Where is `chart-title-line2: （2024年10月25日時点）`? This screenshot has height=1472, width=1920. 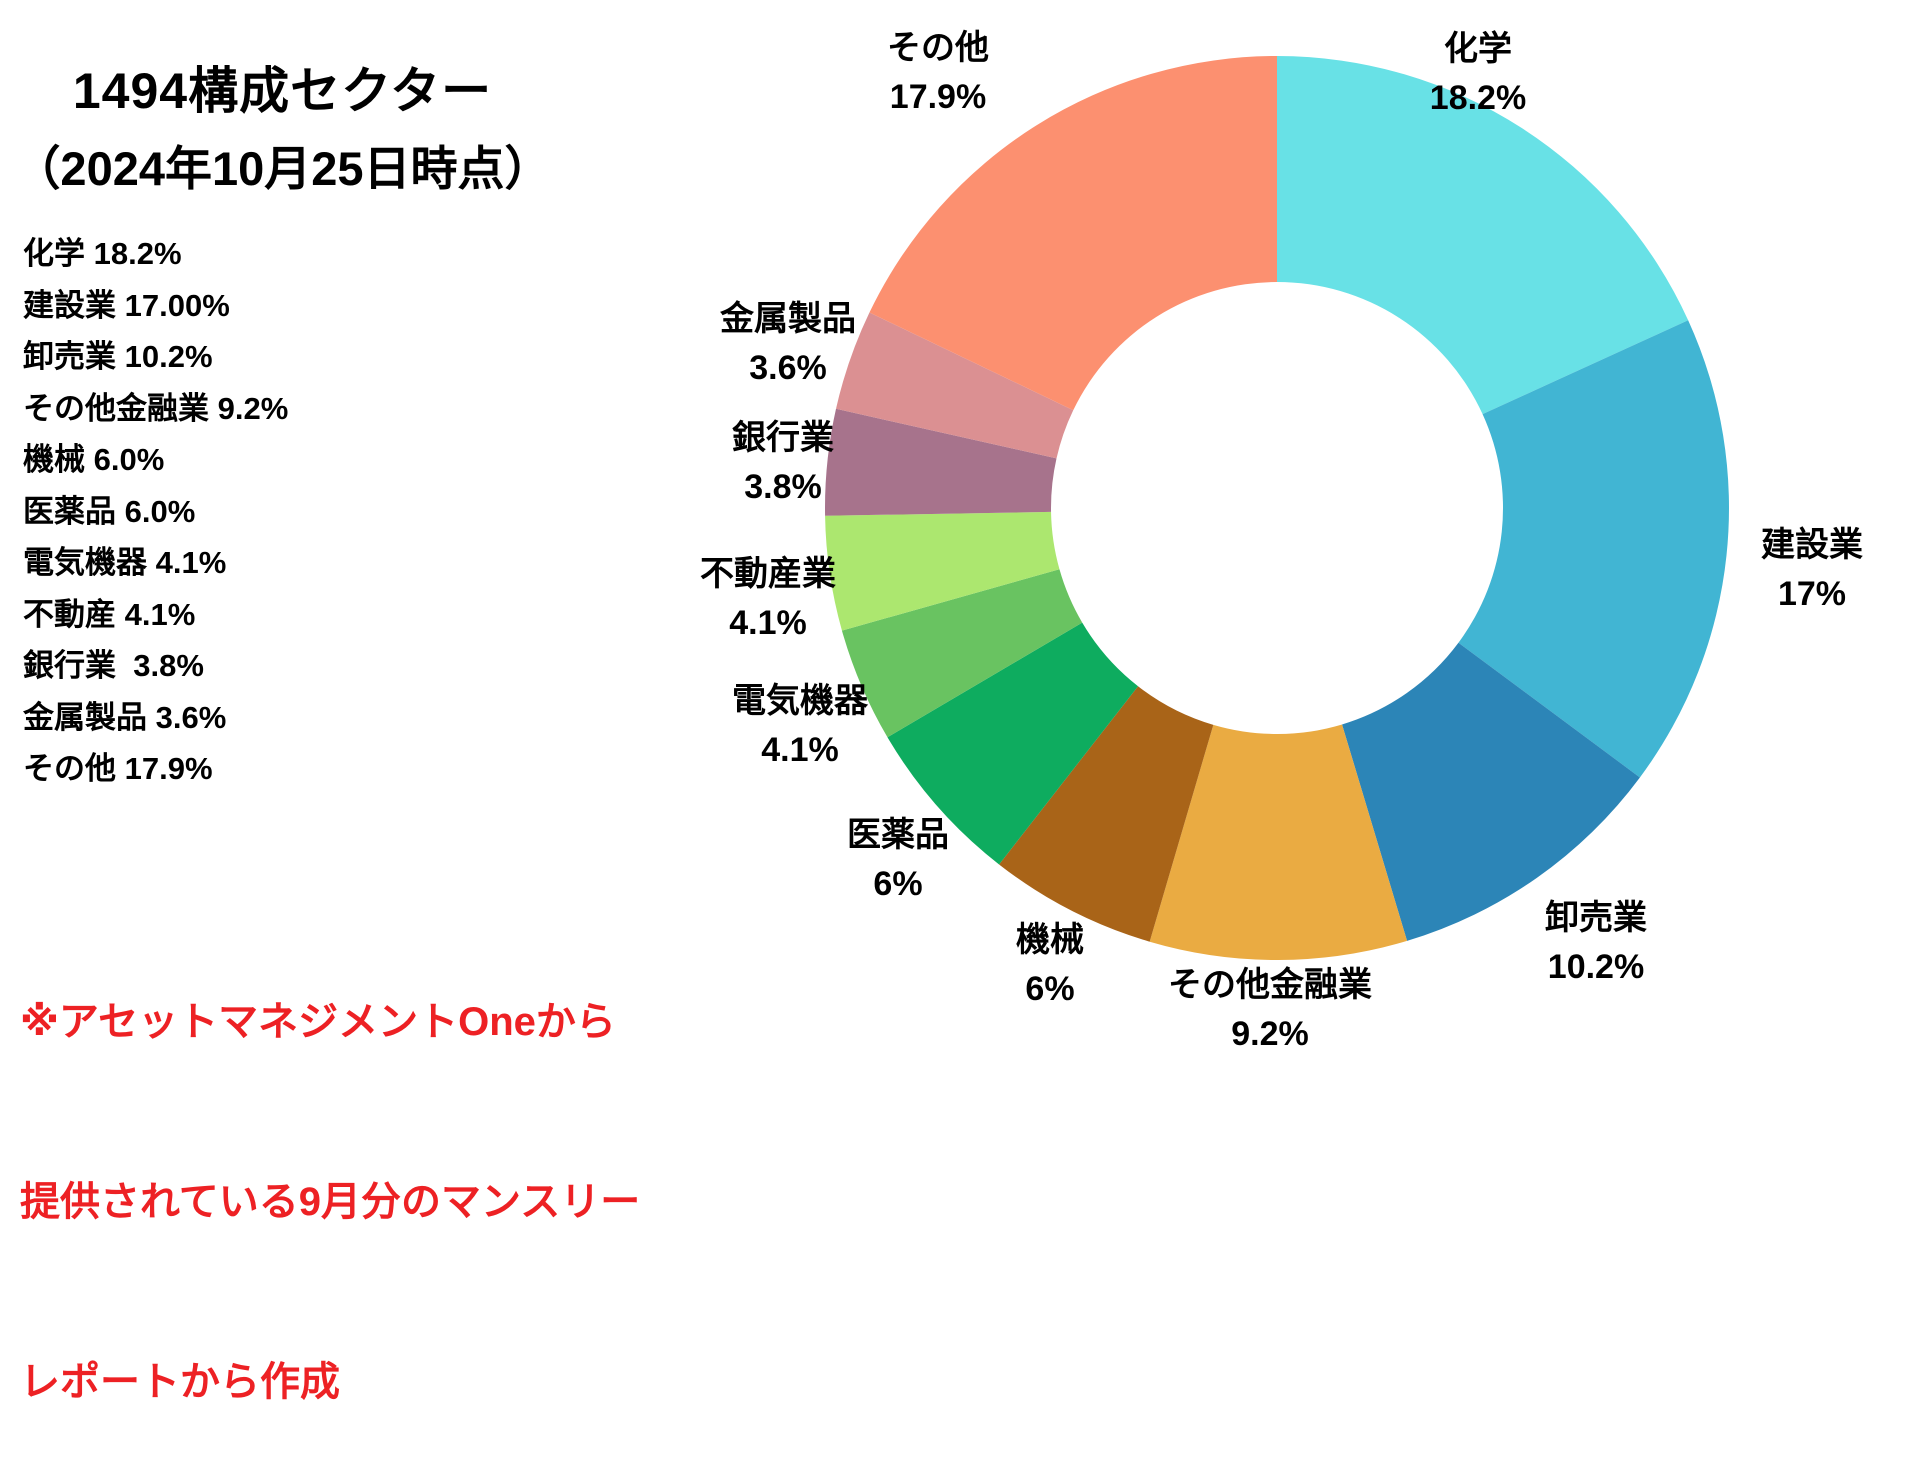
chart-title-line2: （2024年10月25日時点） is located at coordinates (282, 168).